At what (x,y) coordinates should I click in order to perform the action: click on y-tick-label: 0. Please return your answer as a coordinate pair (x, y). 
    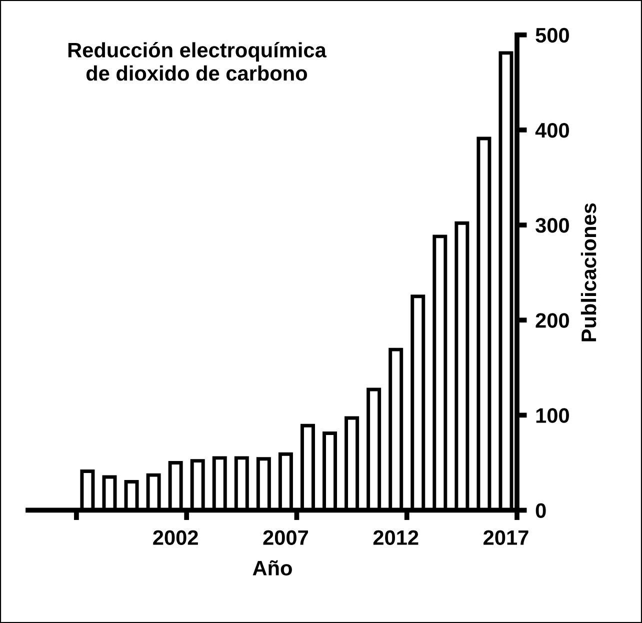
    Looking at the image, I should click on (541, 510).